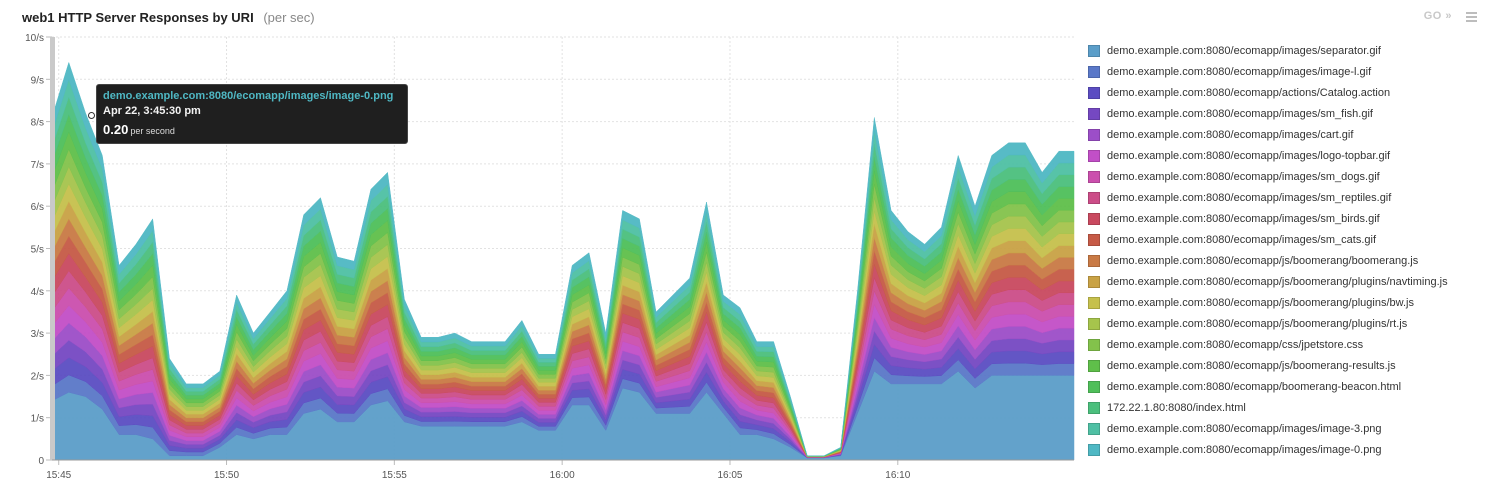 The height and width of the screenshot is (487, 1493). Describe the element at coordinates (37, 80) in the screenshot. I see `y-tick-label: 9/s` at that location.